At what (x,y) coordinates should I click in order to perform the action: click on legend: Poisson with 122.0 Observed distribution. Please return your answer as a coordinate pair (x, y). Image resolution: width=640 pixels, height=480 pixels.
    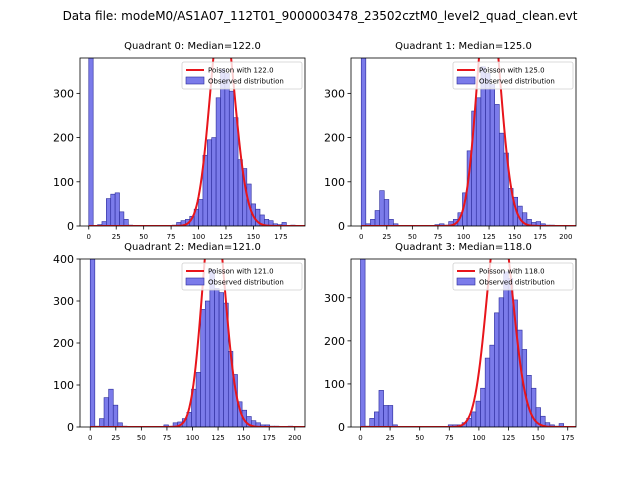
    Looking at the image, I should click on (242, 75).